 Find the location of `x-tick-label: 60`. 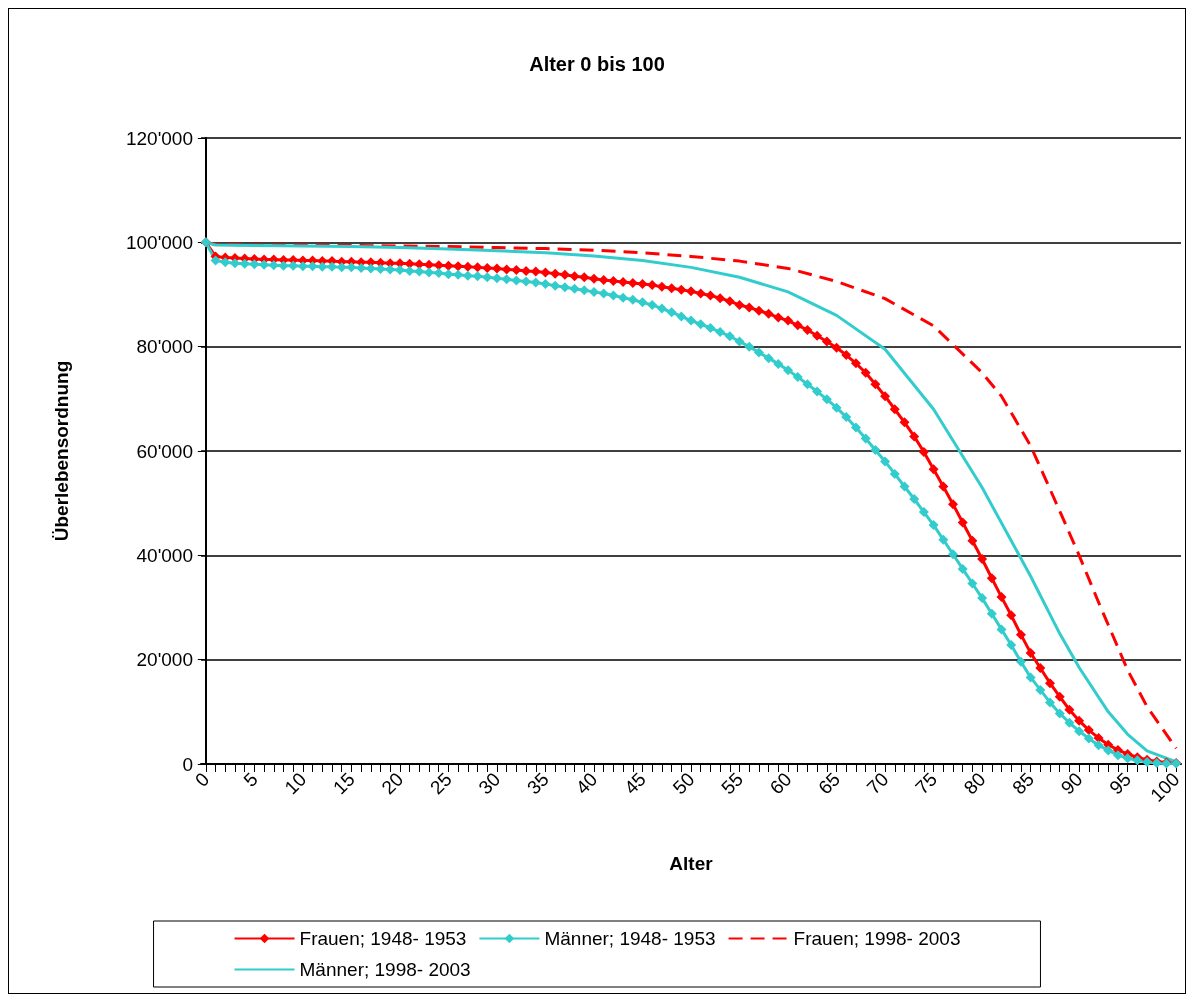

x-tick-label: 60 is located at coordinates (780, 783).